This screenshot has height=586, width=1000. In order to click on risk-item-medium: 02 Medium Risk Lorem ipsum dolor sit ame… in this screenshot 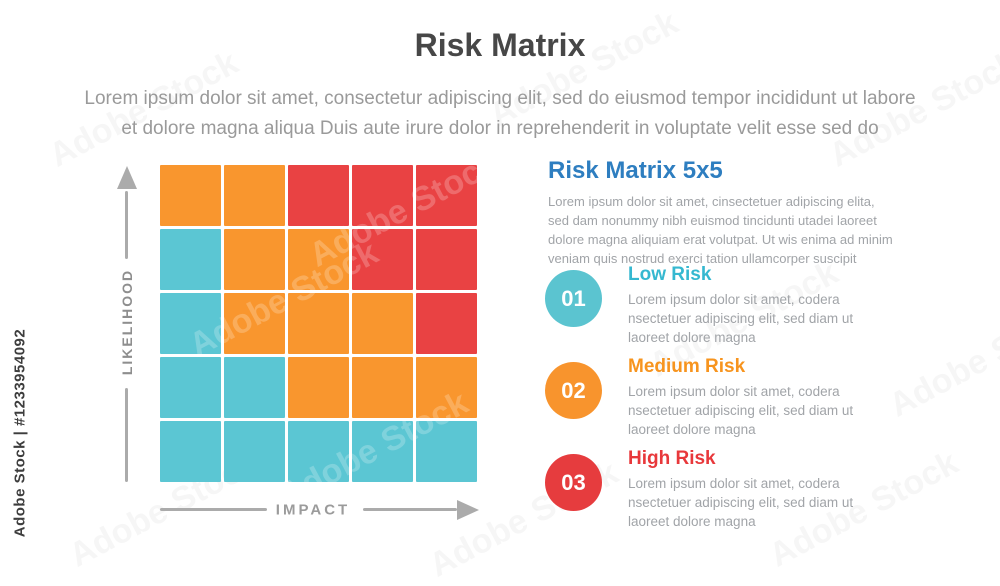, I will do `click(755, 397)`.